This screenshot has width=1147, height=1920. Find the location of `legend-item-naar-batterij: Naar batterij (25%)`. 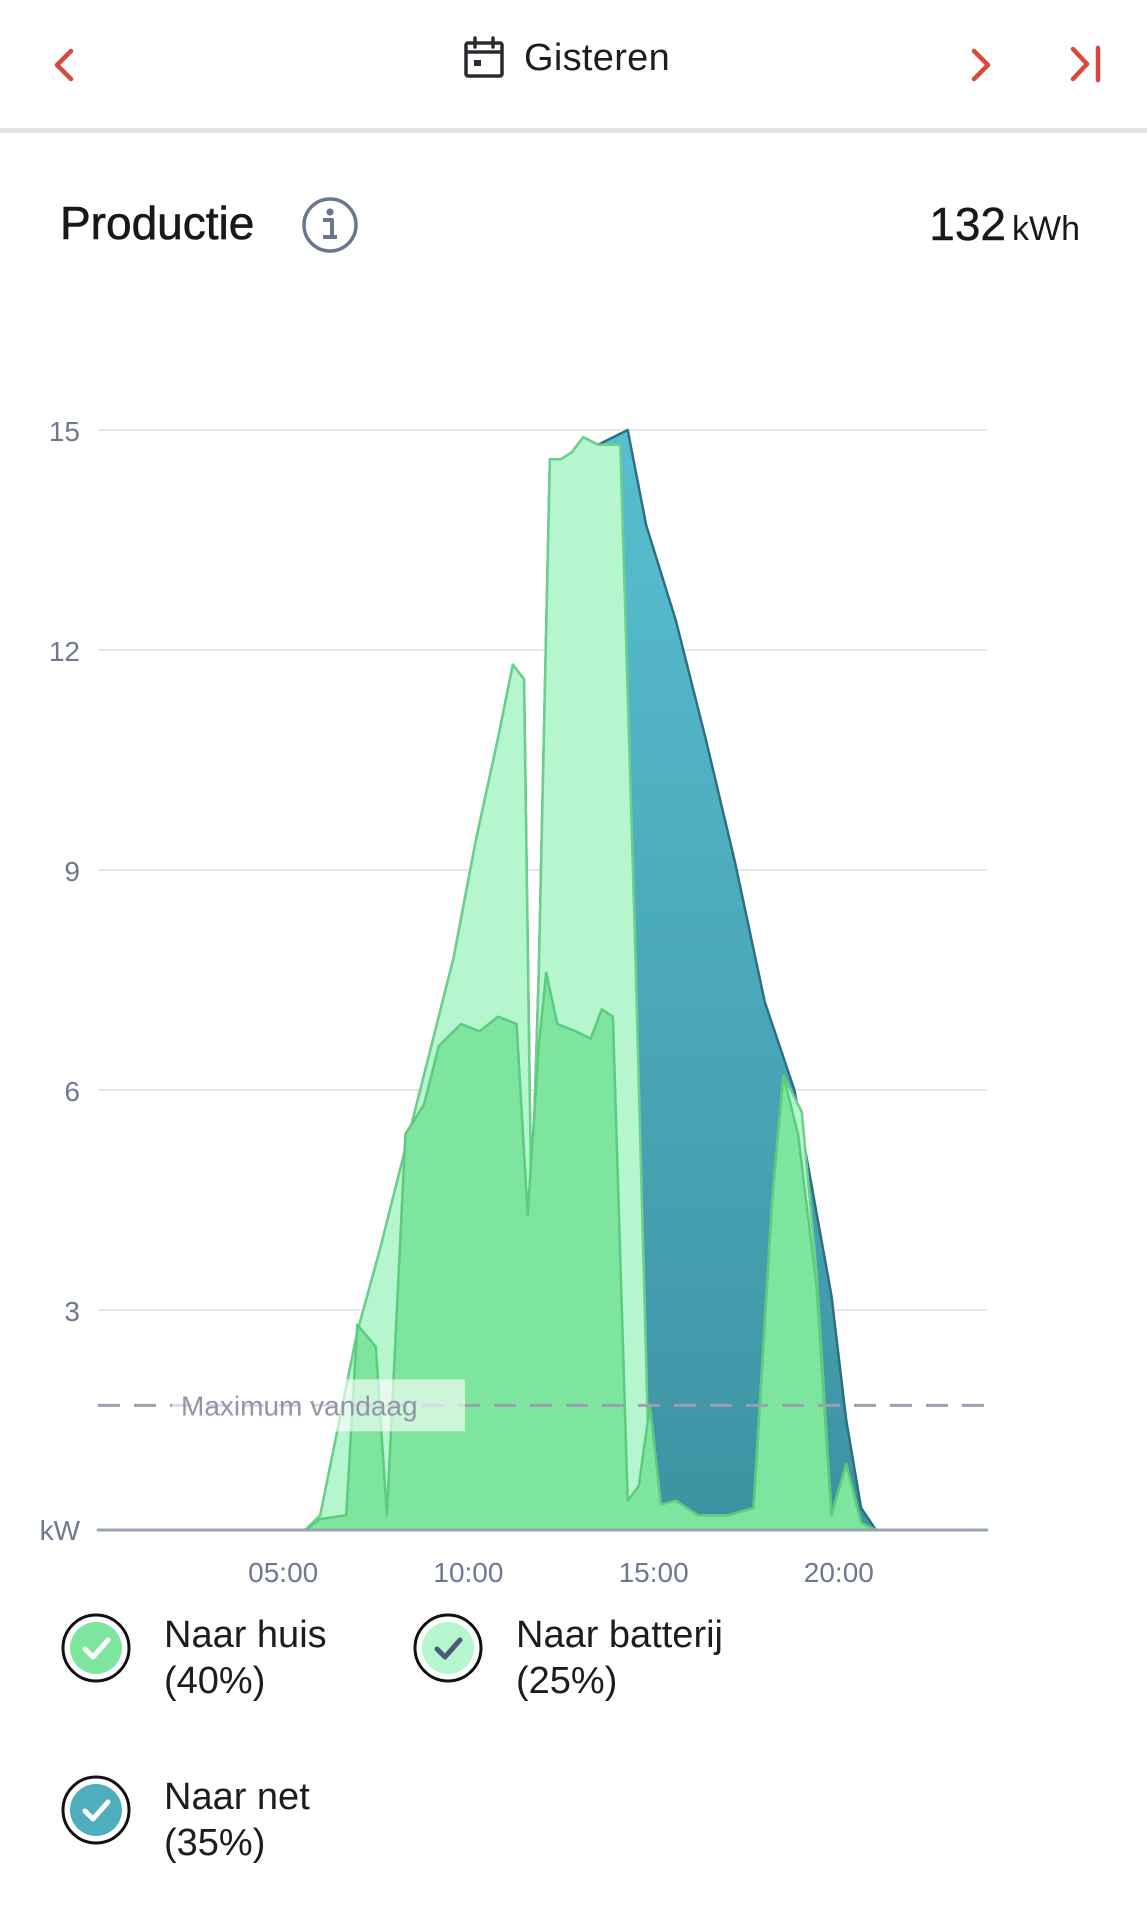

legend-item-naar-batterij: Naar batterij (25%) is located at coordinates (567, 1658).